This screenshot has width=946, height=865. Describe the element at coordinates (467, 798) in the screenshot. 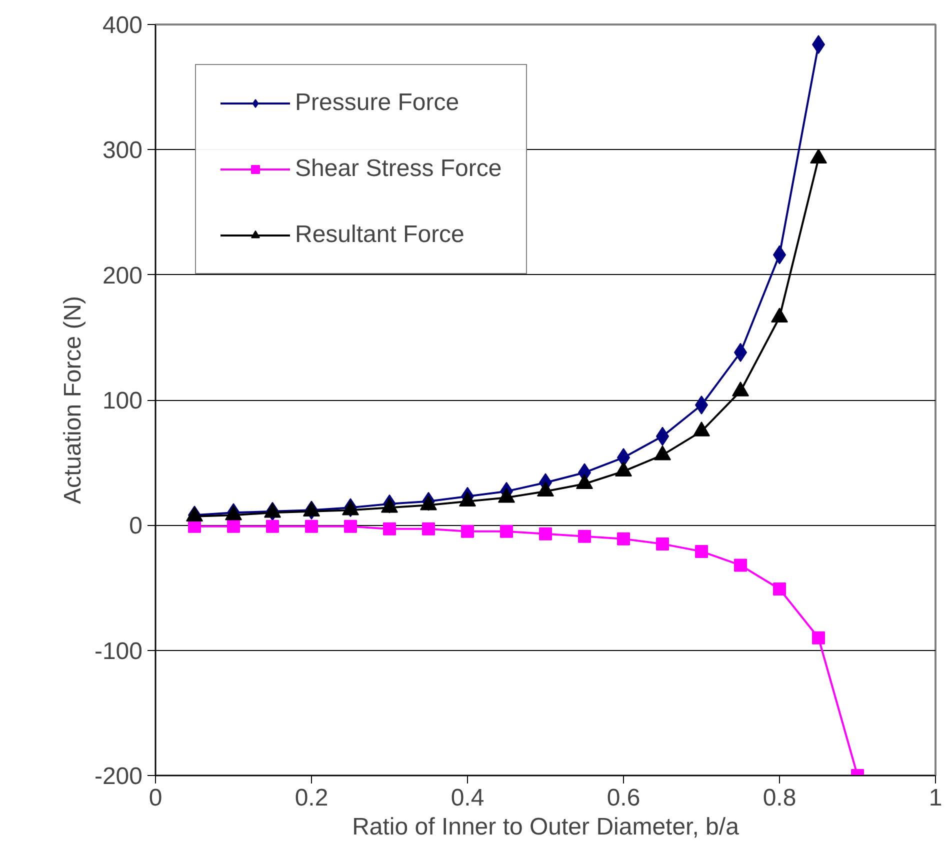

I see `x-tick-label: 0.4` at that location.